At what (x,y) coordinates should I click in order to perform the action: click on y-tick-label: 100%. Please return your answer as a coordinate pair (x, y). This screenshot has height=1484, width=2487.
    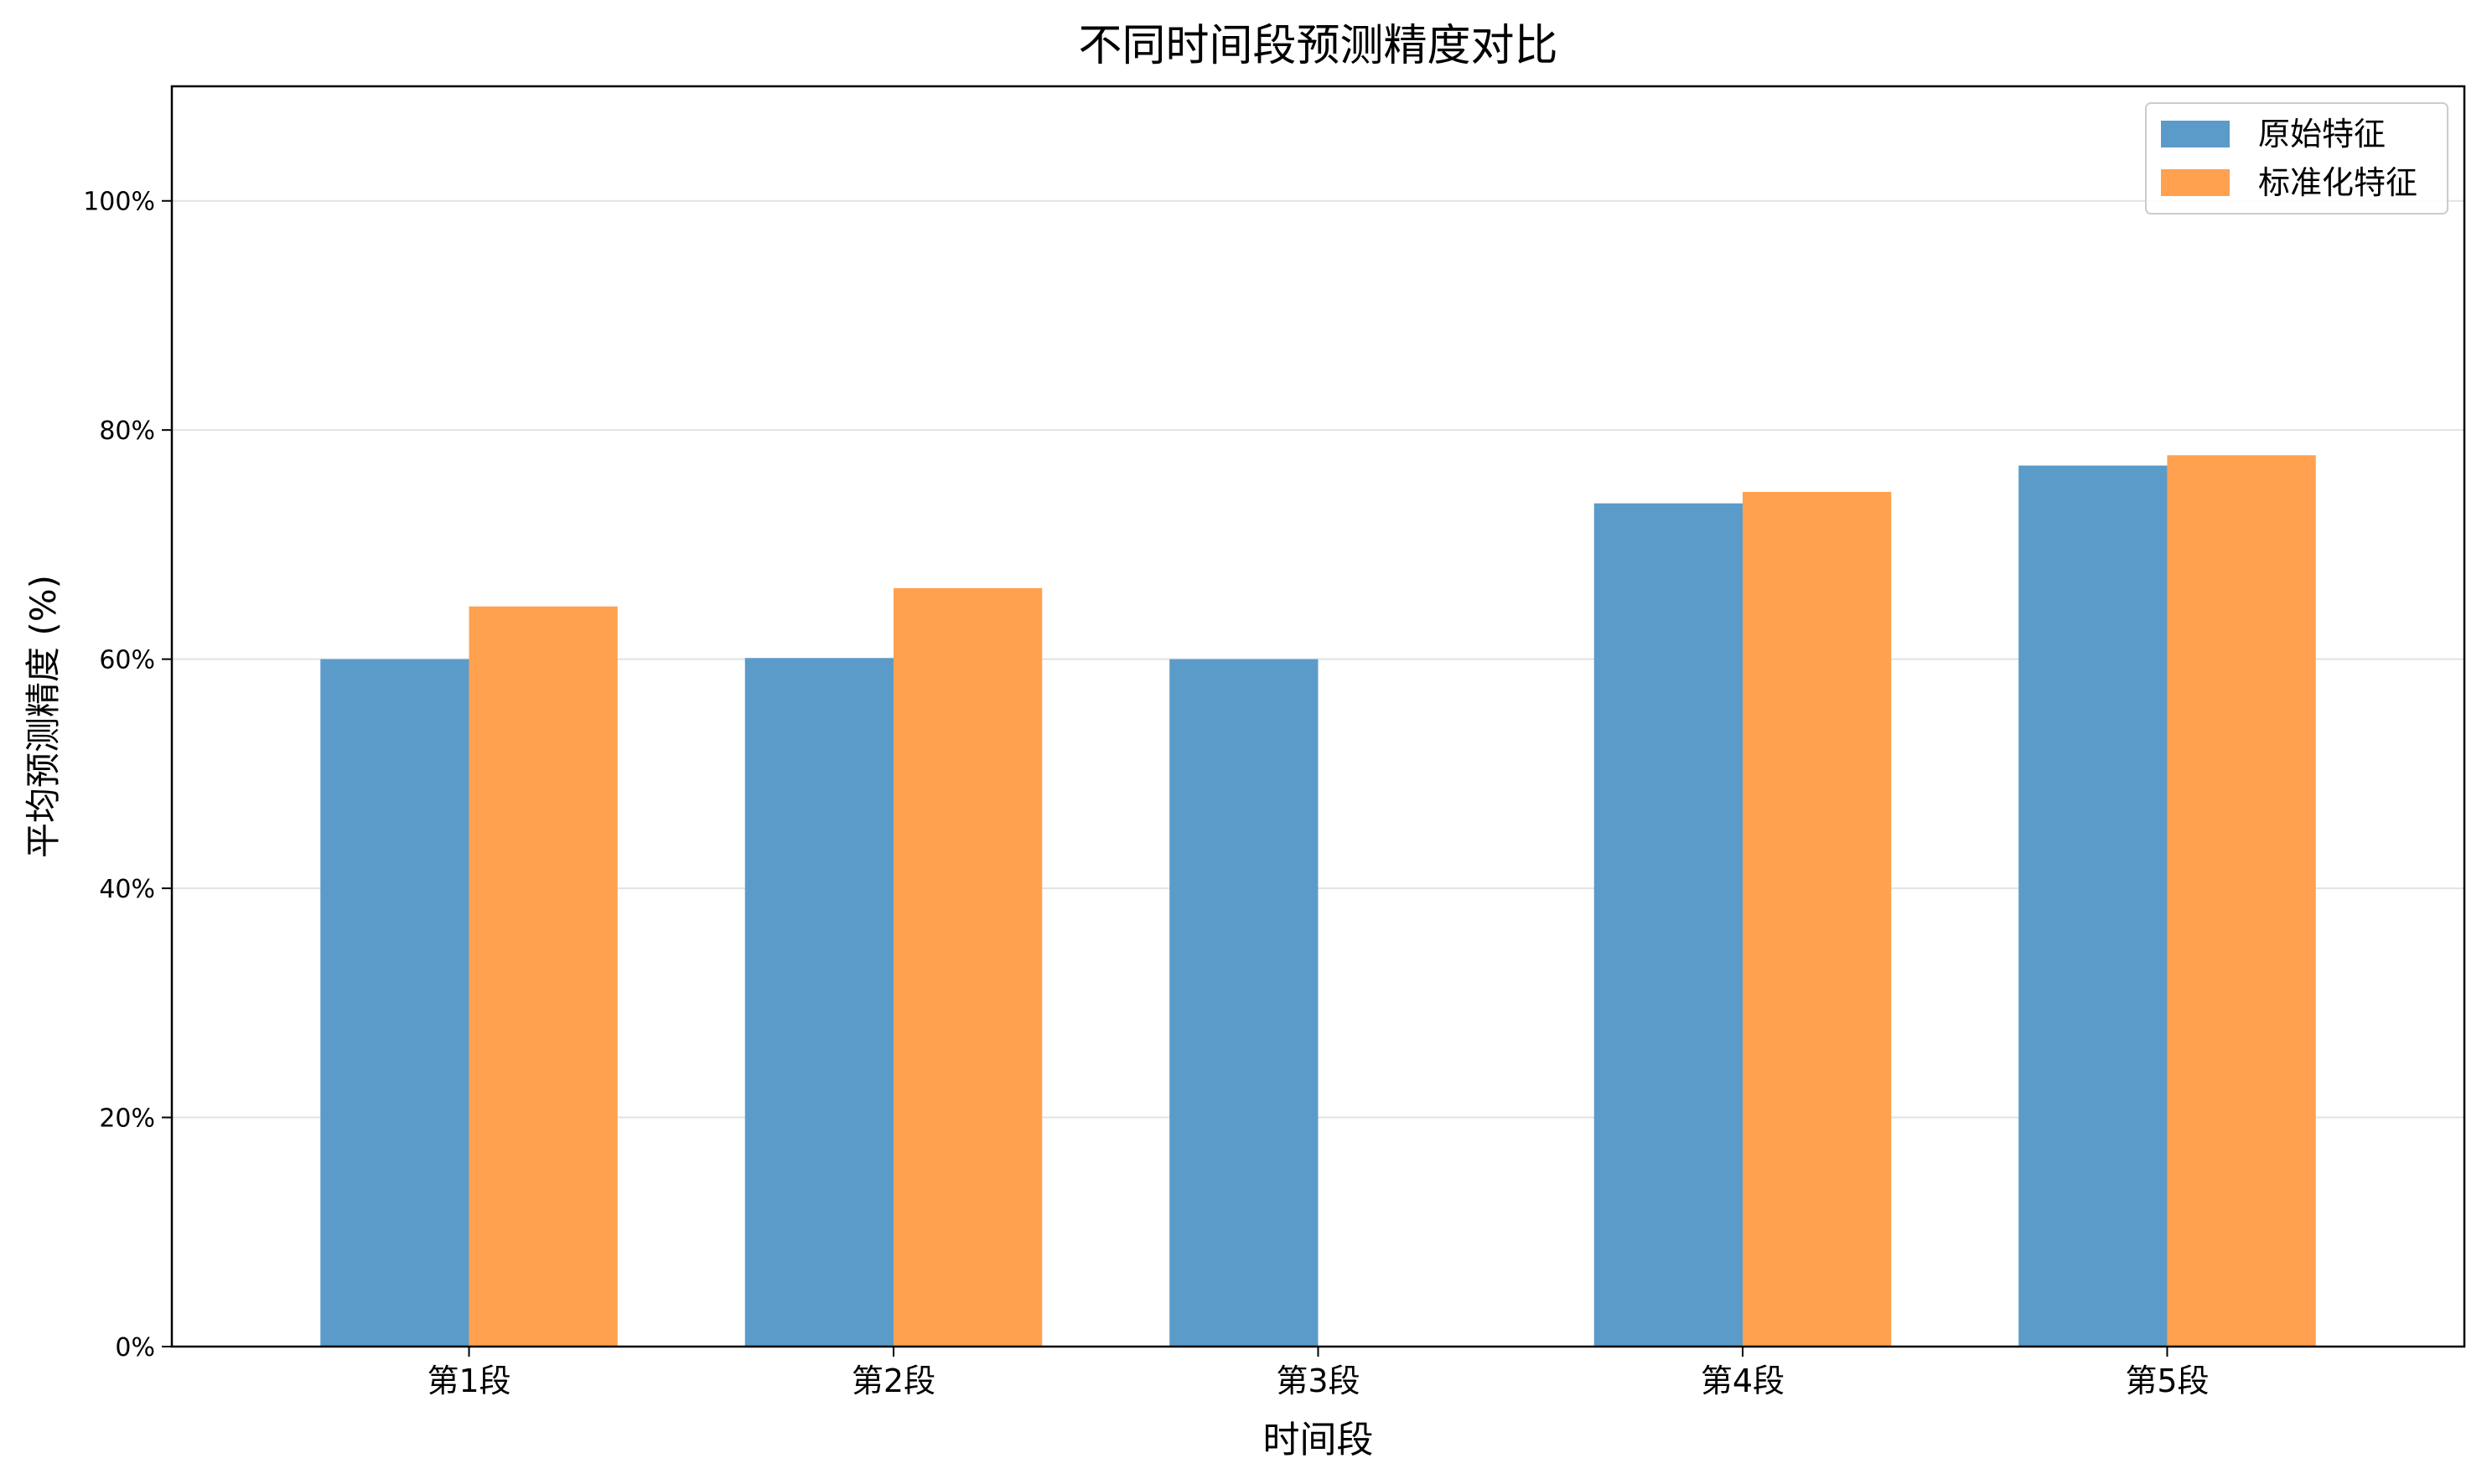
    Looking at the image, I should click on (119, 203).